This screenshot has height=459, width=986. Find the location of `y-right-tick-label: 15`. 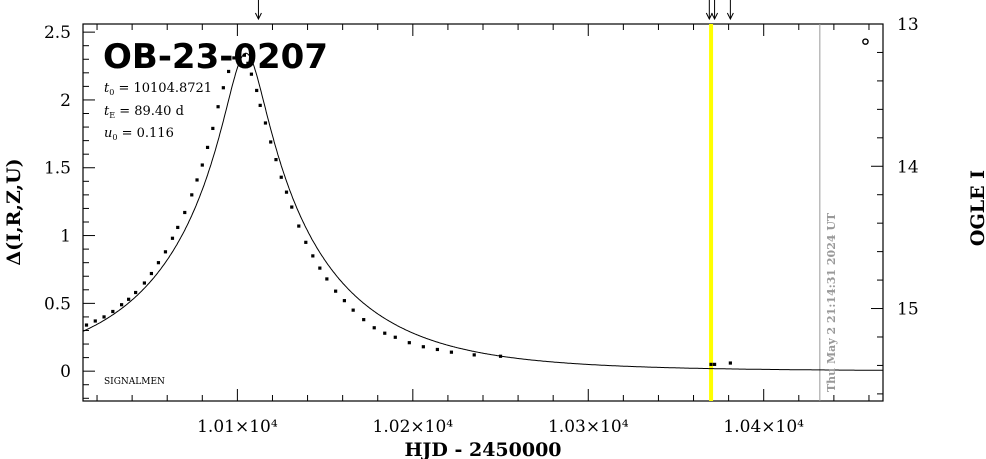

y-right-tick-label: 15 is located at coordinates (908, 310).